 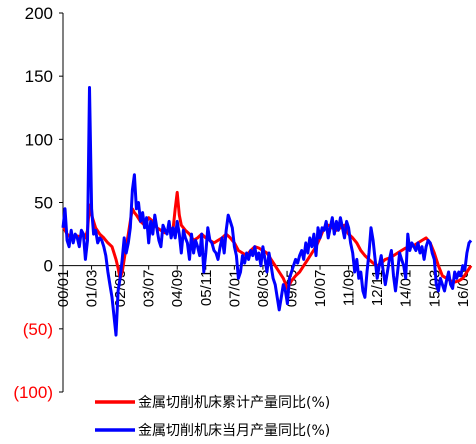 I want to click on x-tick-label: 12/11, so click(x=377, y=288).